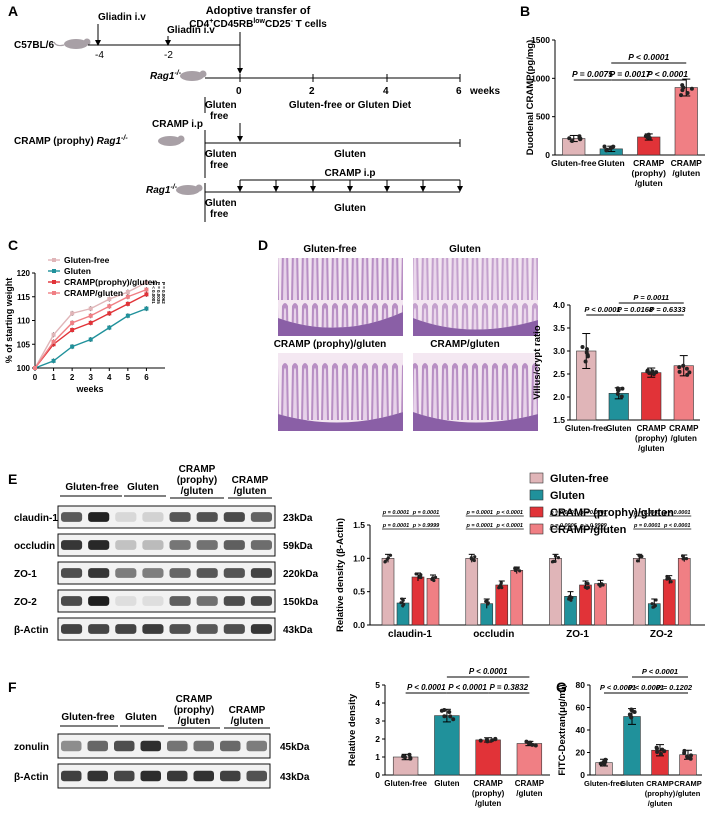  Describe the element at coordinates (661, 634) in the screenshot. I see `x-tick-label: ZO-2` at that location.